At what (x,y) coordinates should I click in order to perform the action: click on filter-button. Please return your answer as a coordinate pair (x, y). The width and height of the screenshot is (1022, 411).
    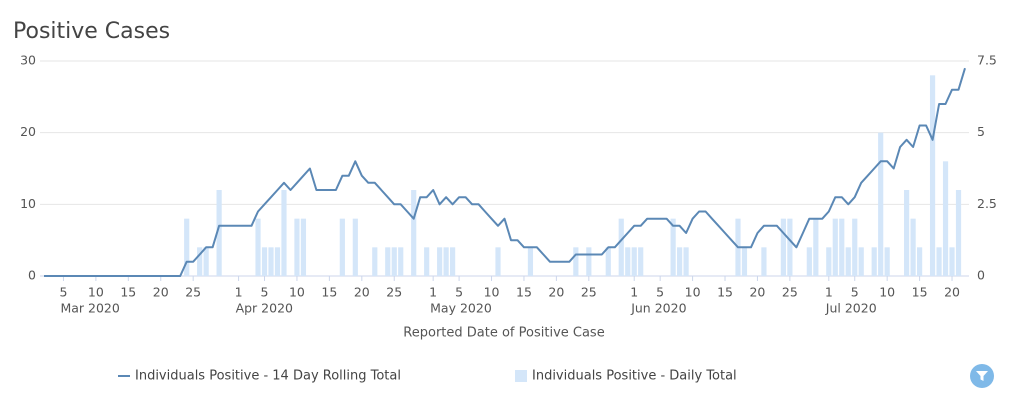
    Looking at the image, I should click on (982, 376).